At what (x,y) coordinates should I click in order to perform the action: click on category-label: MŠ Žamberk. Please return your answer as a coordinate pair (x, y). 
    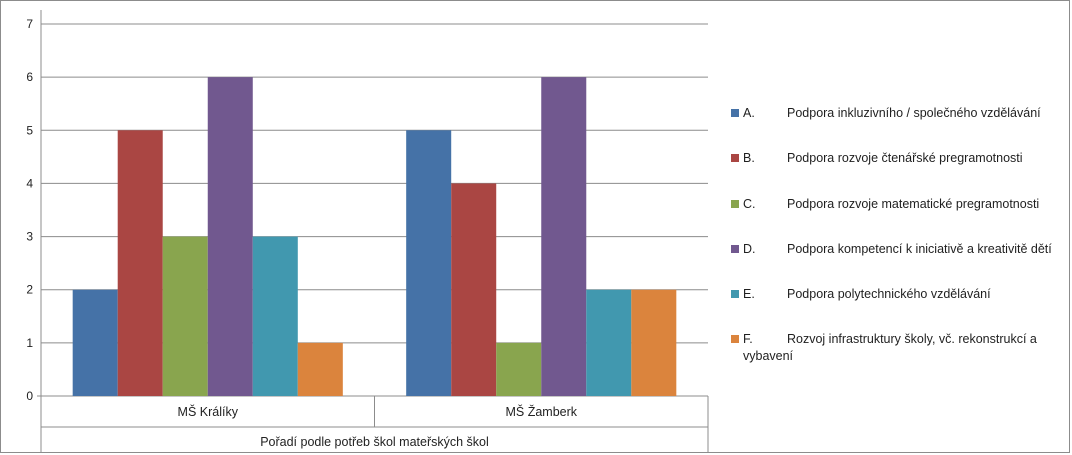
    Looking at the image, I should click on (541, 411).